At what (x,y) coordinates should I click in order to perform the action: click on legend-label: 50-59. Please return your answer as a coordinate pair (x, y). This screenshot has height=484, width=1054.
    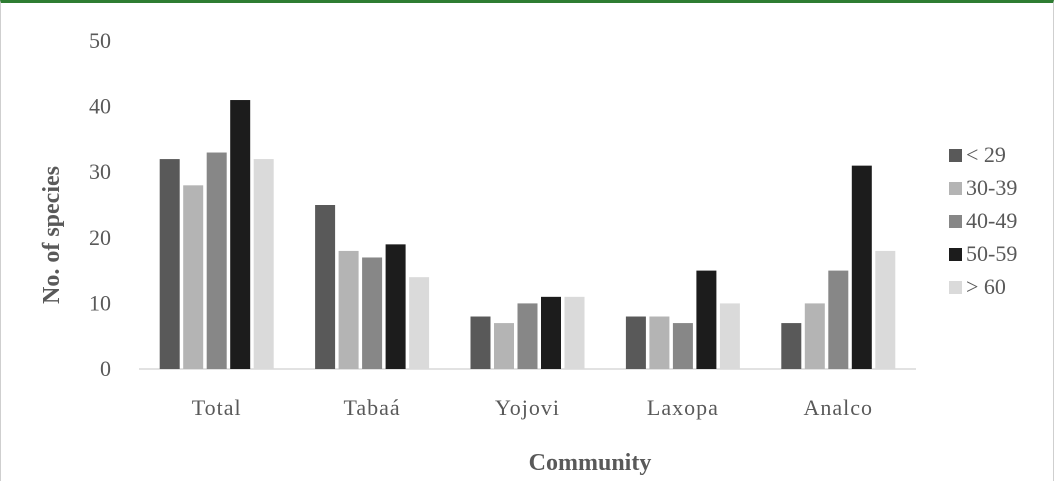
    Looking at the image, I should click on (991, 253).